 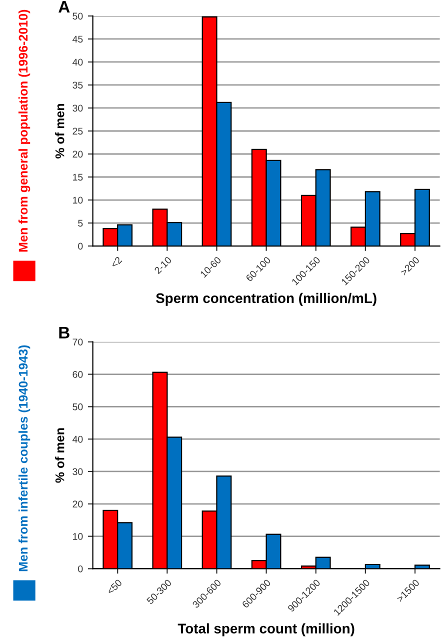 I want to click on chart-title: A, so click(x=64, y=7).